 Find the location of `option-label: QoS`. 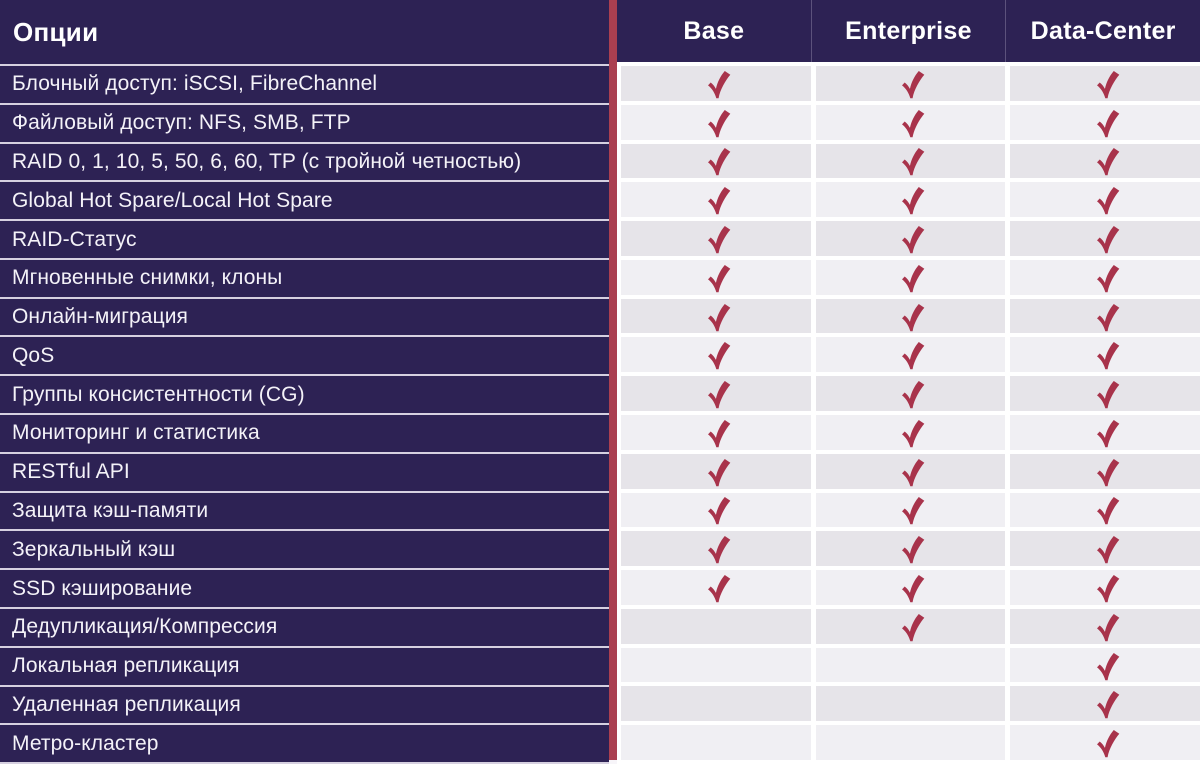

option-label: QoS is located at coordinates (33, 355).